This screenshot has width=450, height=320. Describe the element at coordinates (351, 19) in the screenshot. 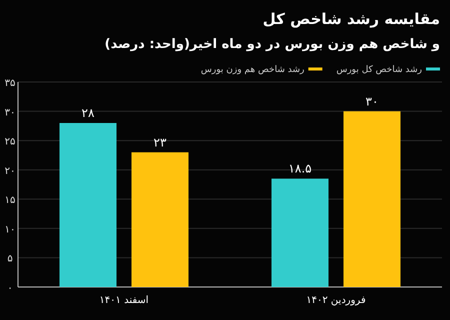

I see `chart-title: مقایسه رشد شاخص کل` at that location.